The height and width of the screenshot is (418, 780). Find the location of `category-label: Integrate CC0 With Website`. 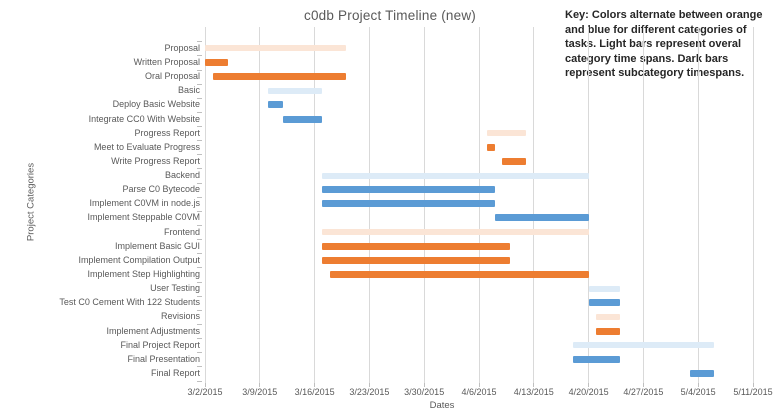

category-label: Integrate CC0 With Website is located at coordinates (144, 118).